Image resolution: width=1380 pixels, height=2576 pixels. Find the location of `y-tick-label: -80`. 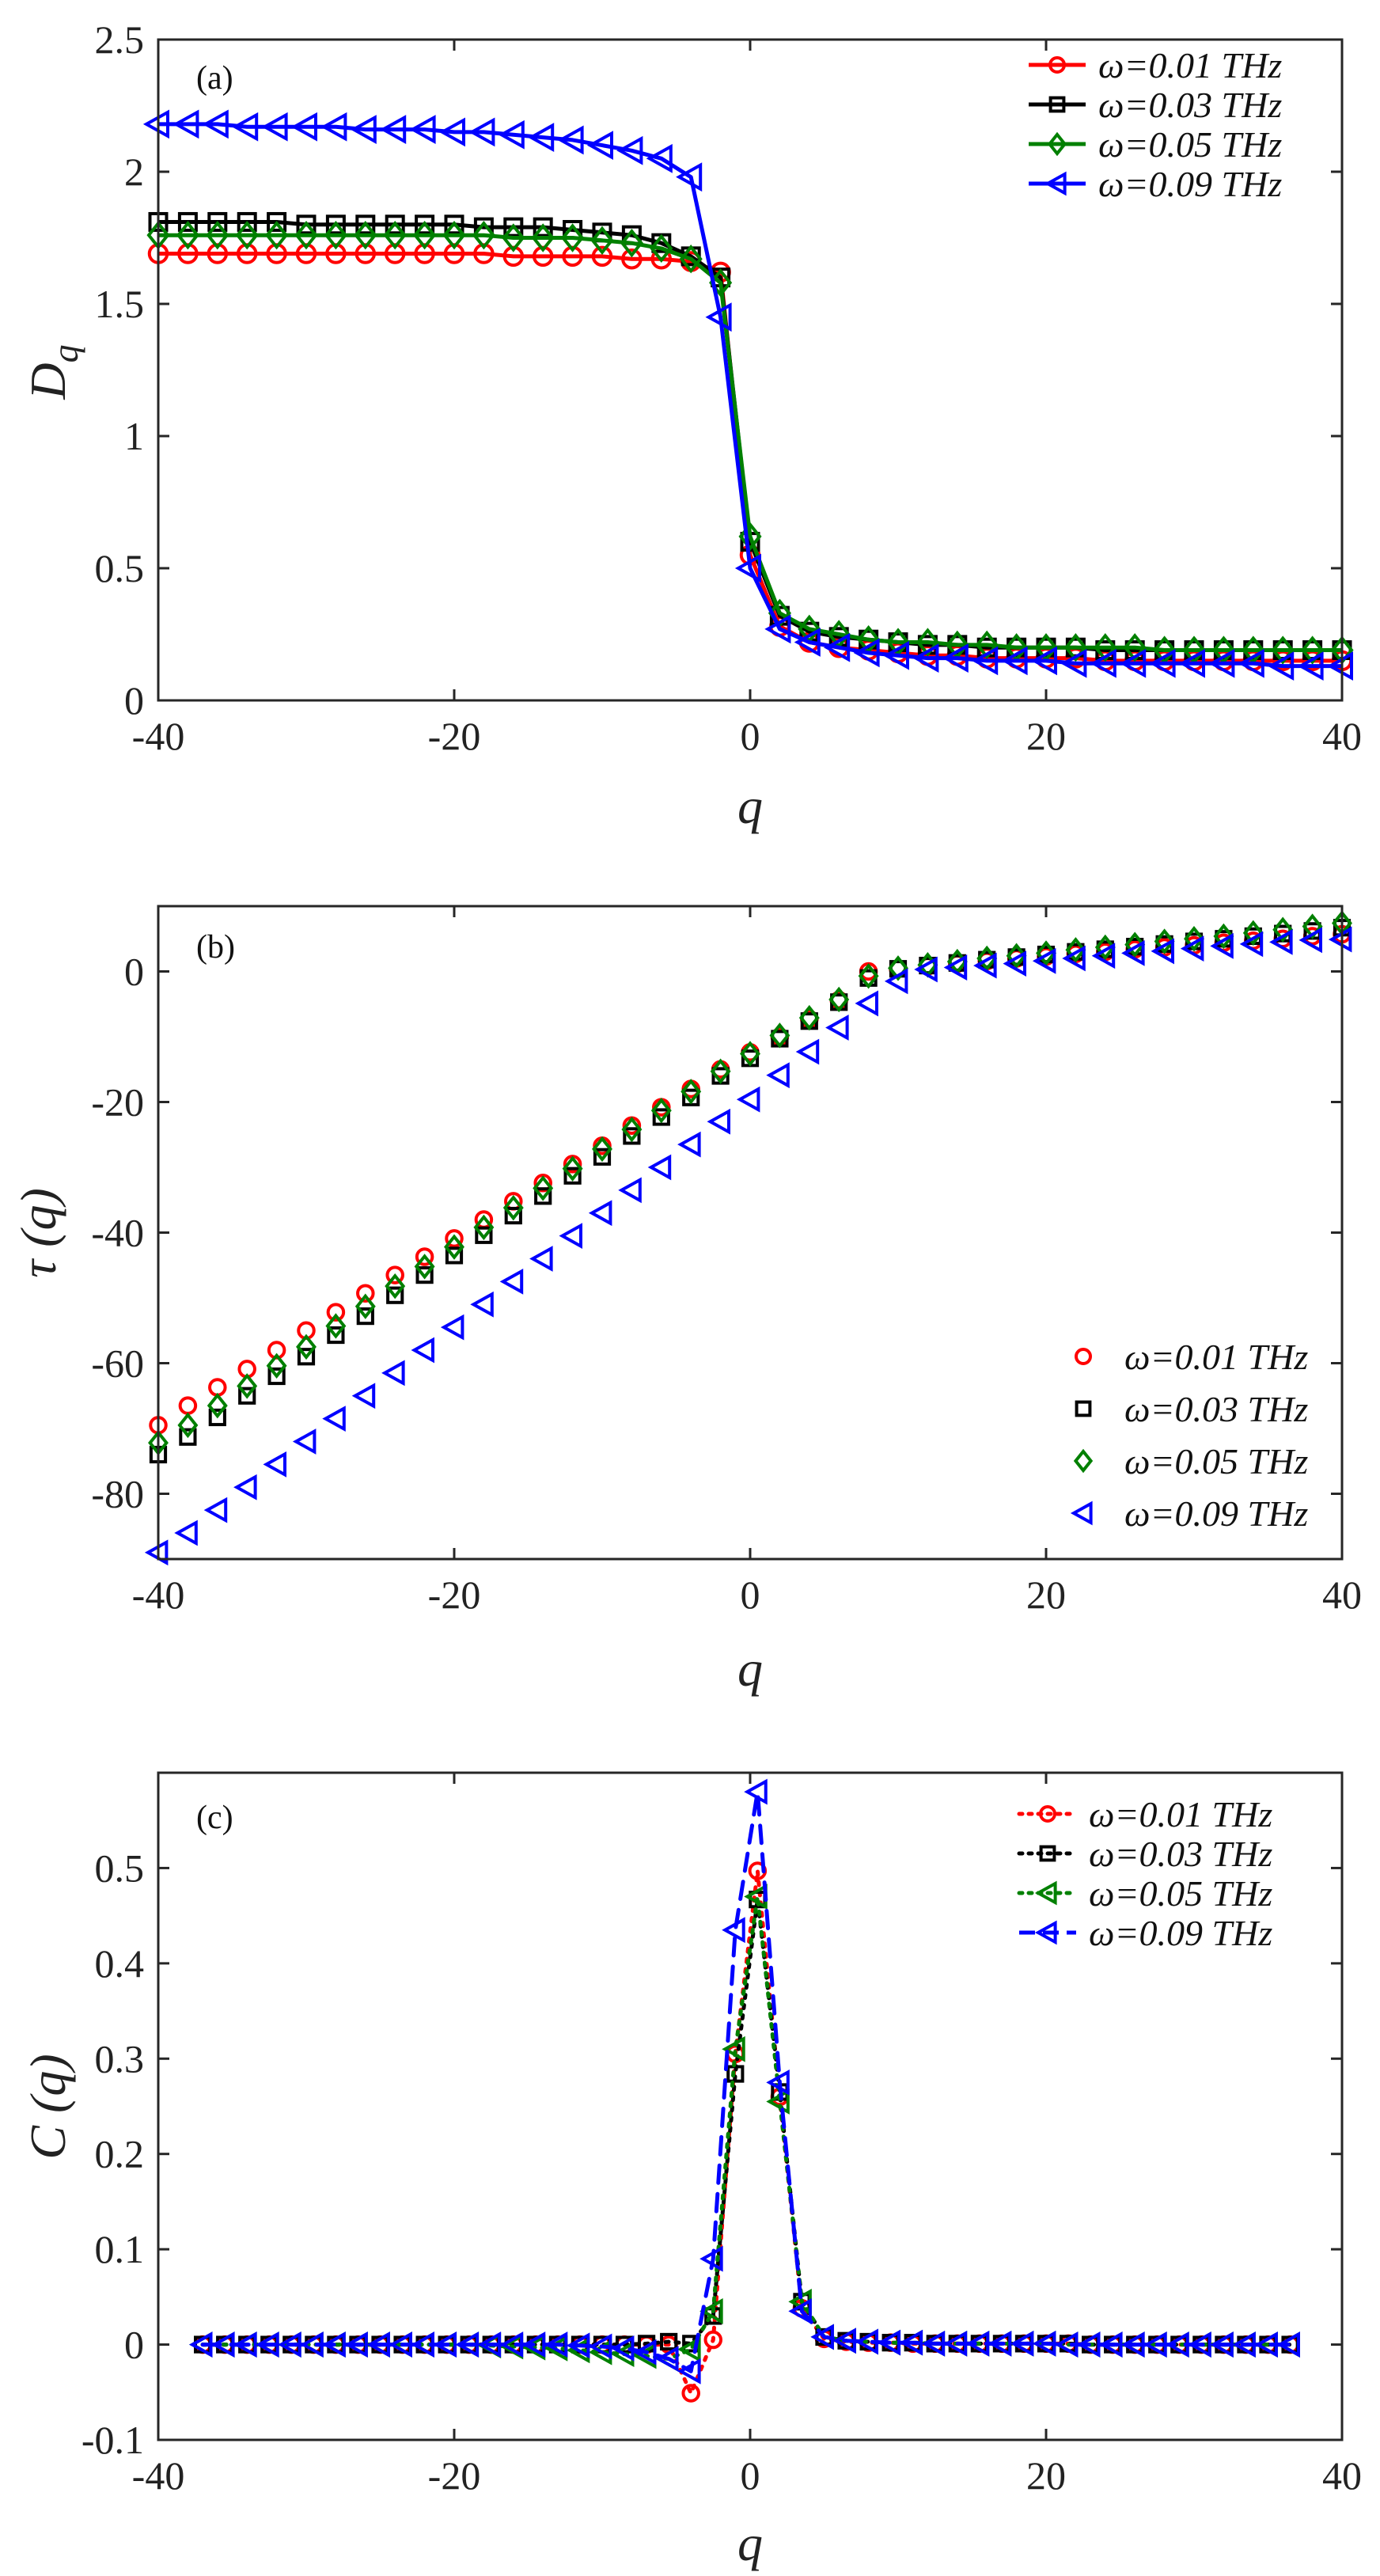

y-tick-label: -80 is located at coordinates (117, 1494).